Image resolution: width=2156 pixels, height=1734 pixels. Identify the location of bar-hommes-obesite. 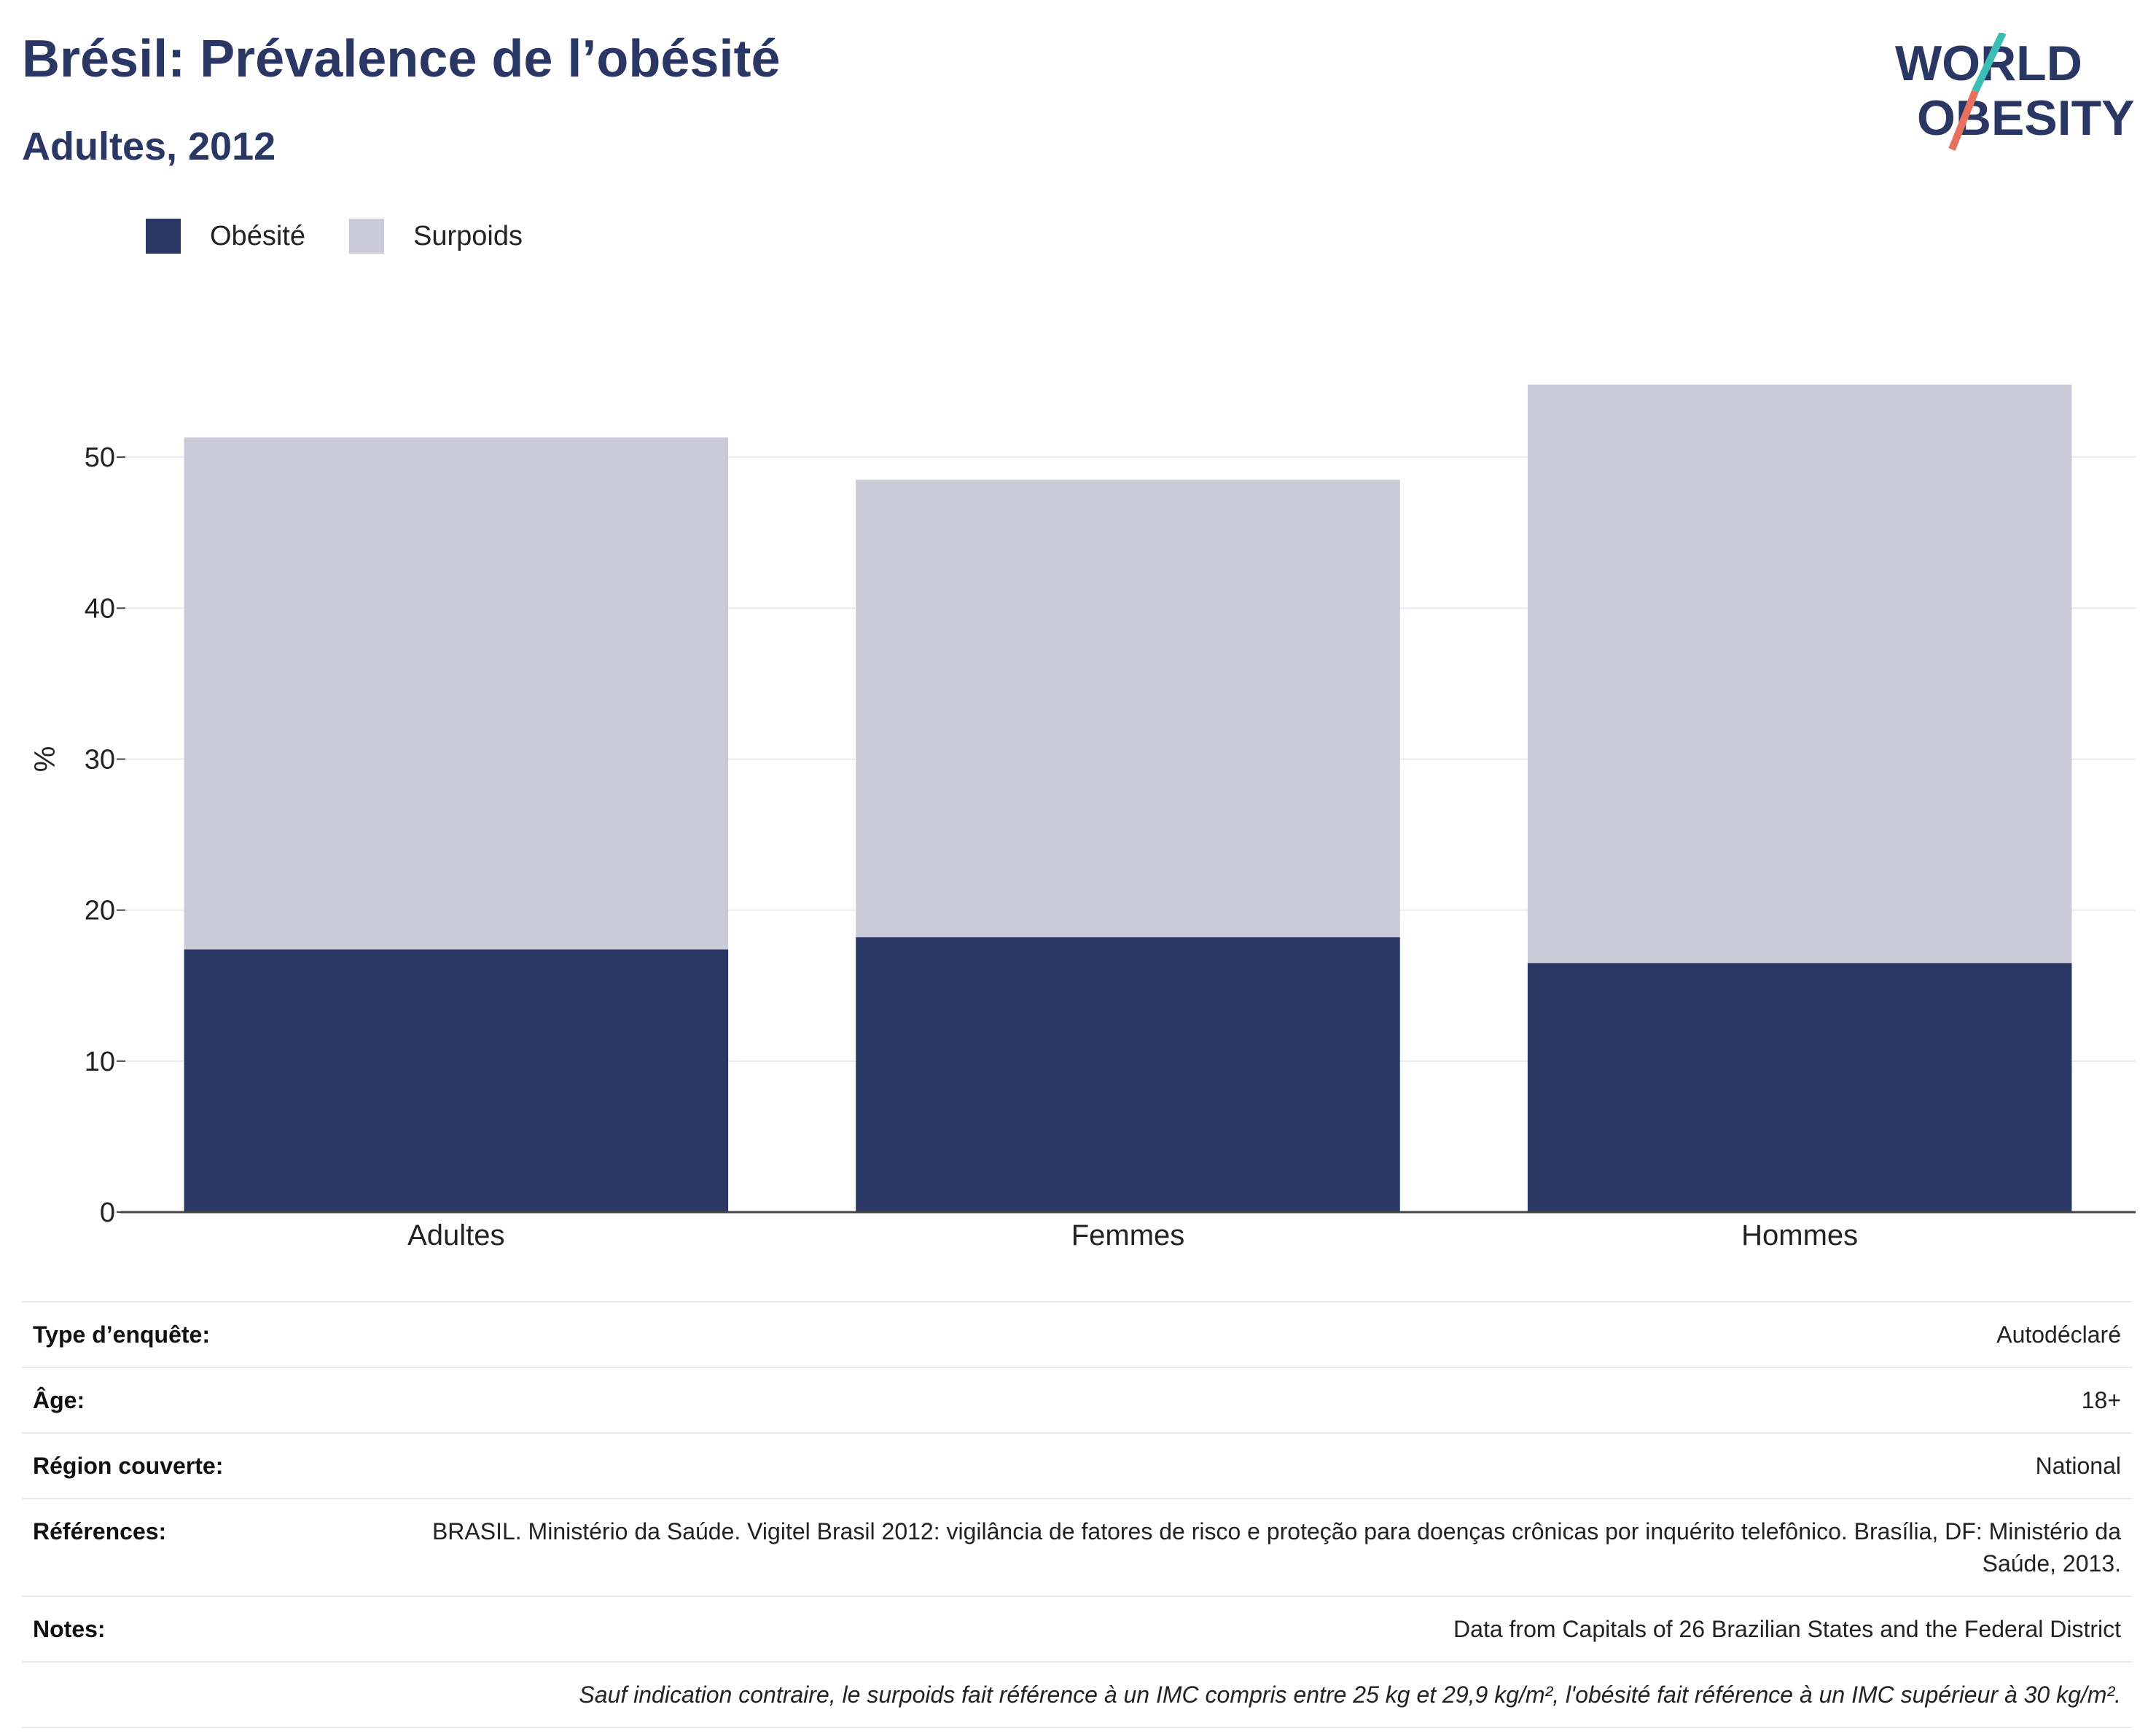
(1799, 1087).